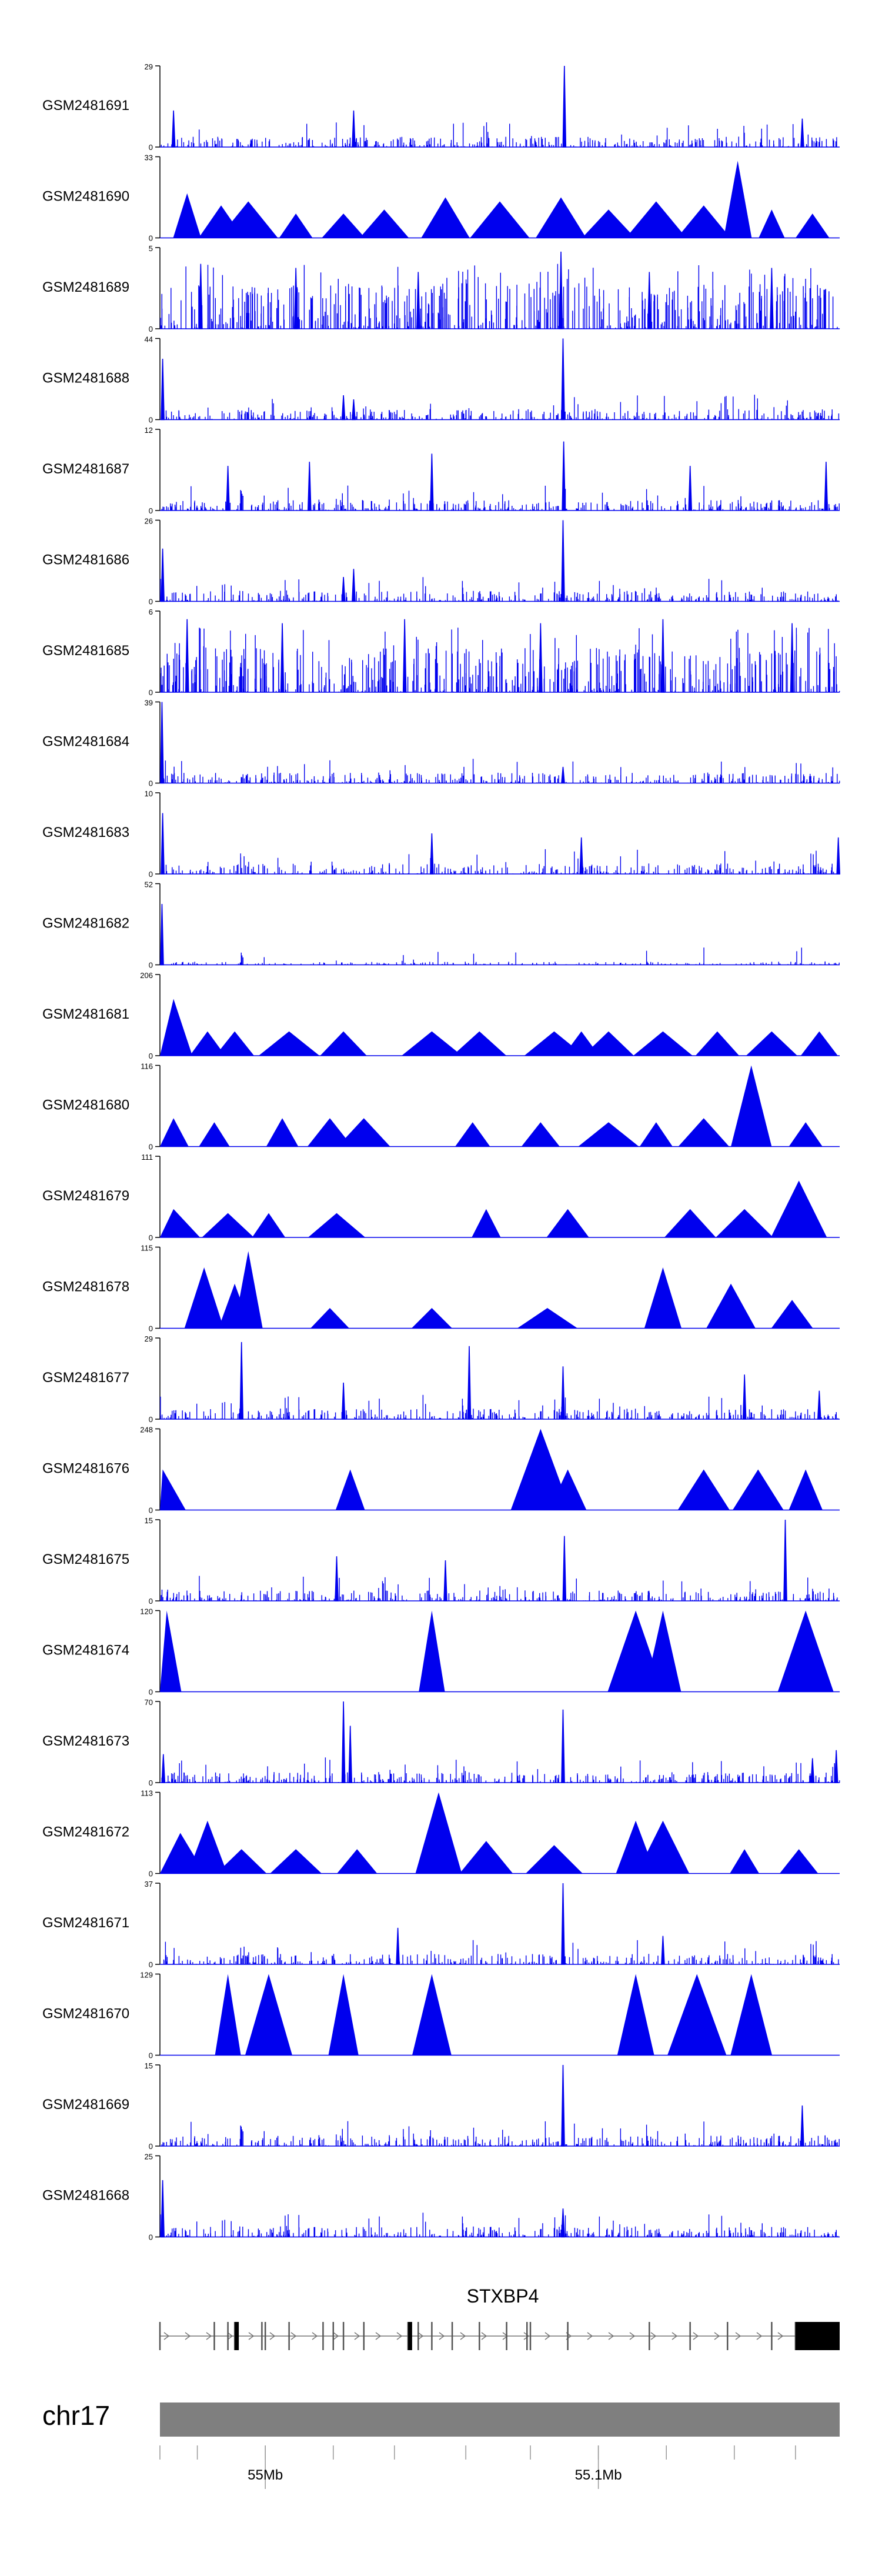 Image resolution: width=882 pixels, height=2576 pixels. Describe the element at coordinates (85, 469) in the screenshot. I see `track-label: GSM2481687` at that location.